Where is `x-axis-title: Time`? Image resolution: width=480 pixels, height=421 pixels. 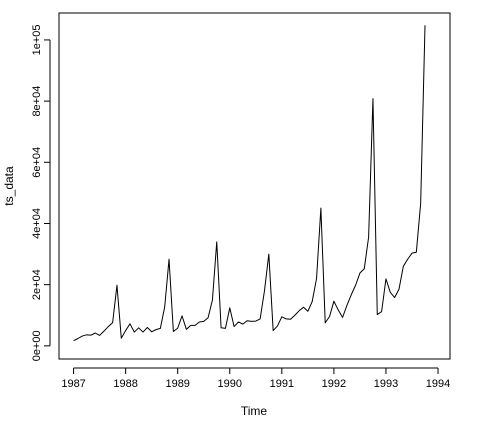 x-axis-title: Time is located at coordinates (254, 411).